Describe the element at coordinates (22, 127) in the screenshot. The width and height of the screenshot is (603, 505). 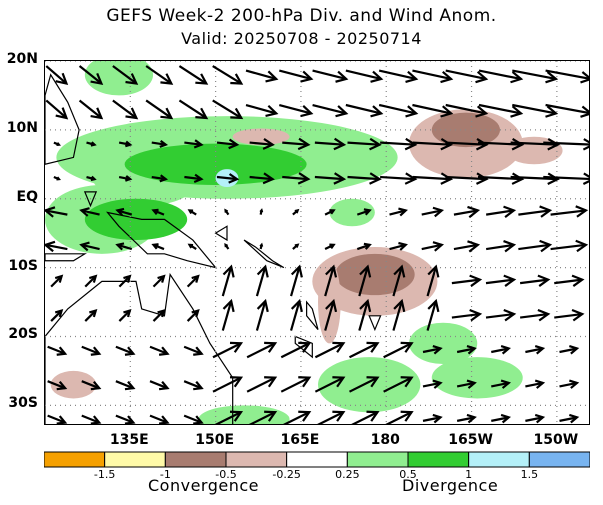
I see `lat-label: 10N` at that location.